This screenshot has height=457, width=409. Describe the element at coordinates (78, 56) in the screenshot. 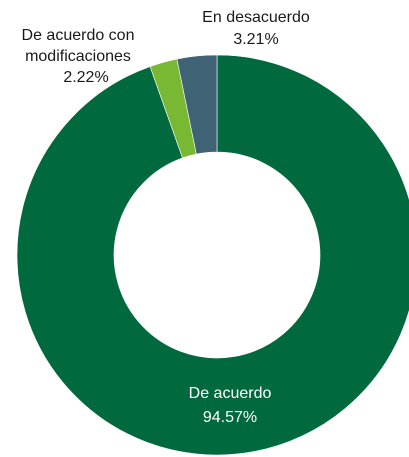

I see `slice-label-modificaciones-line-2: modificaciones` at that location.